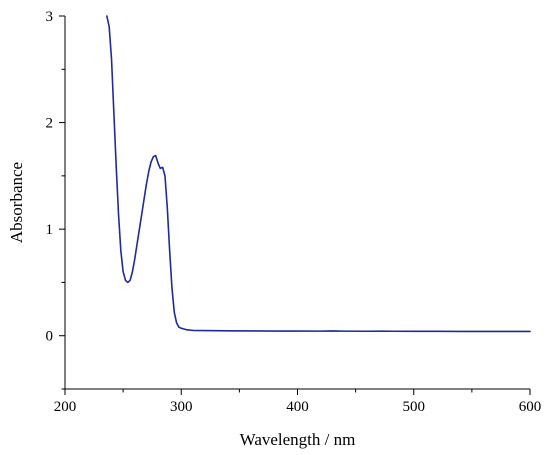 The height and width of the screenshot is (455, 550). What do you see at coordinates (16, 202) in the screenshot?
I see `y-axis-title: Absorbance` at bounding box center [16, 202].